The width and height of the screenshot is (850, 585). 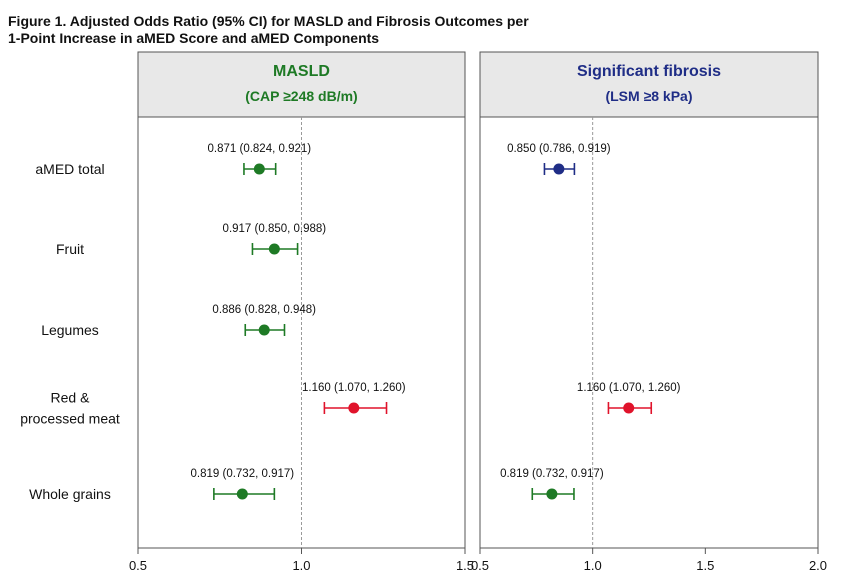 What do you see at coordinates (71, 398) in the screenshot?
I see `row-label: Red &` at bounding box center [71, 398].